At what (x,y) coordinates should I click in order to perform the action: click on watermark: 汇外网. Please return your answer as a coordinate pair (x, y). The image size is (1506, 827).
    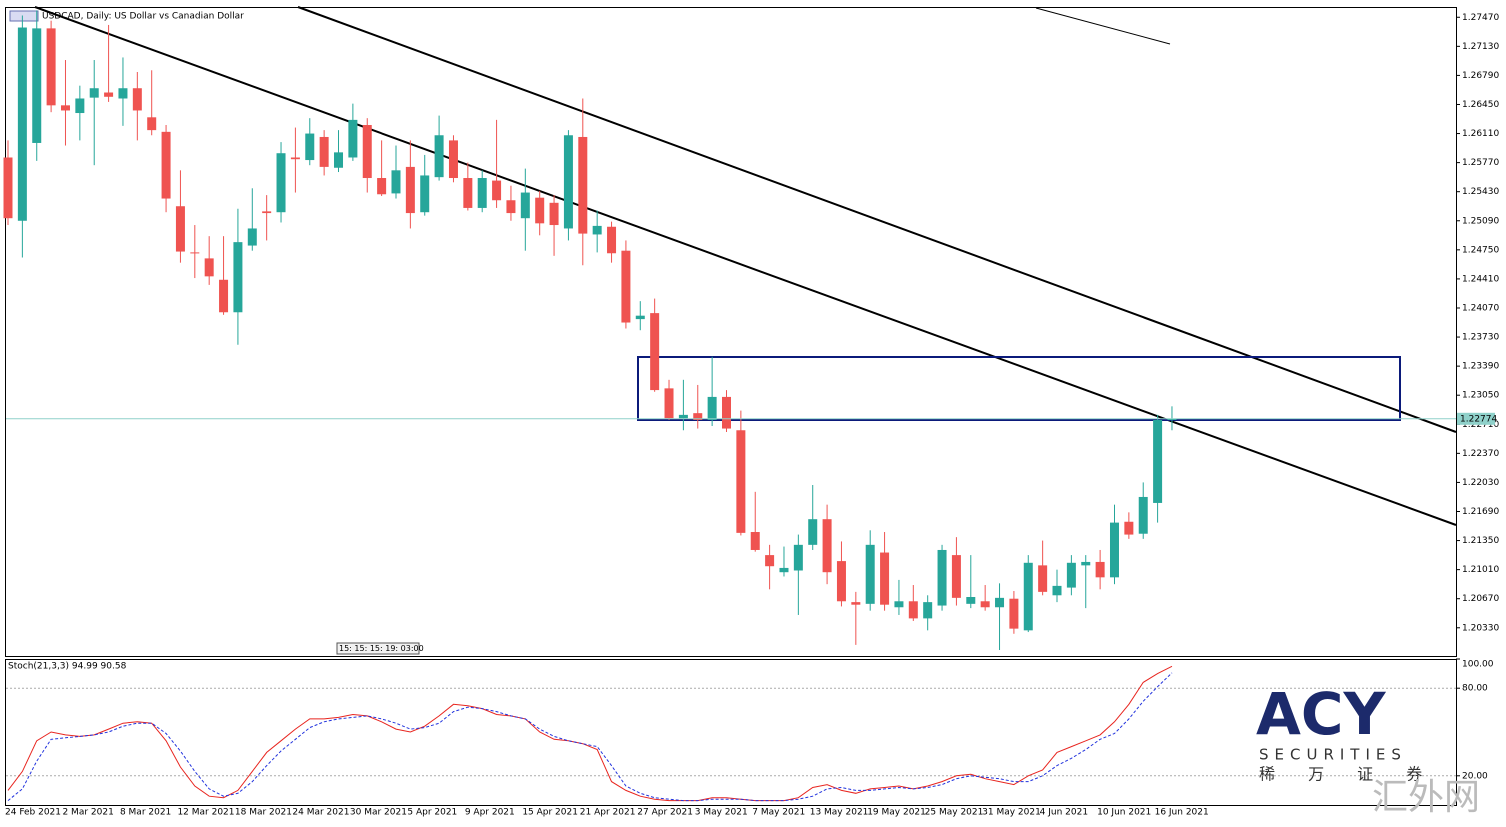
    Looking at the image, I should click on (1426, 797).